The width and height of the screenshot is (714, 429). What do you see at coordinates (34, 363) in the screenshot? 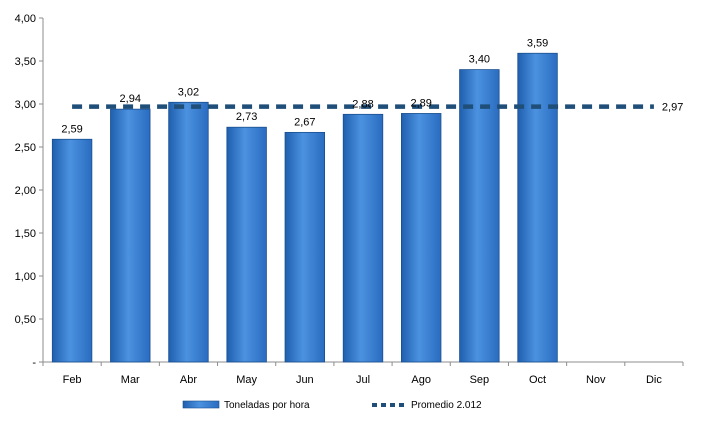
I see `y-tick-label: -` at bounding box center [34, 363].